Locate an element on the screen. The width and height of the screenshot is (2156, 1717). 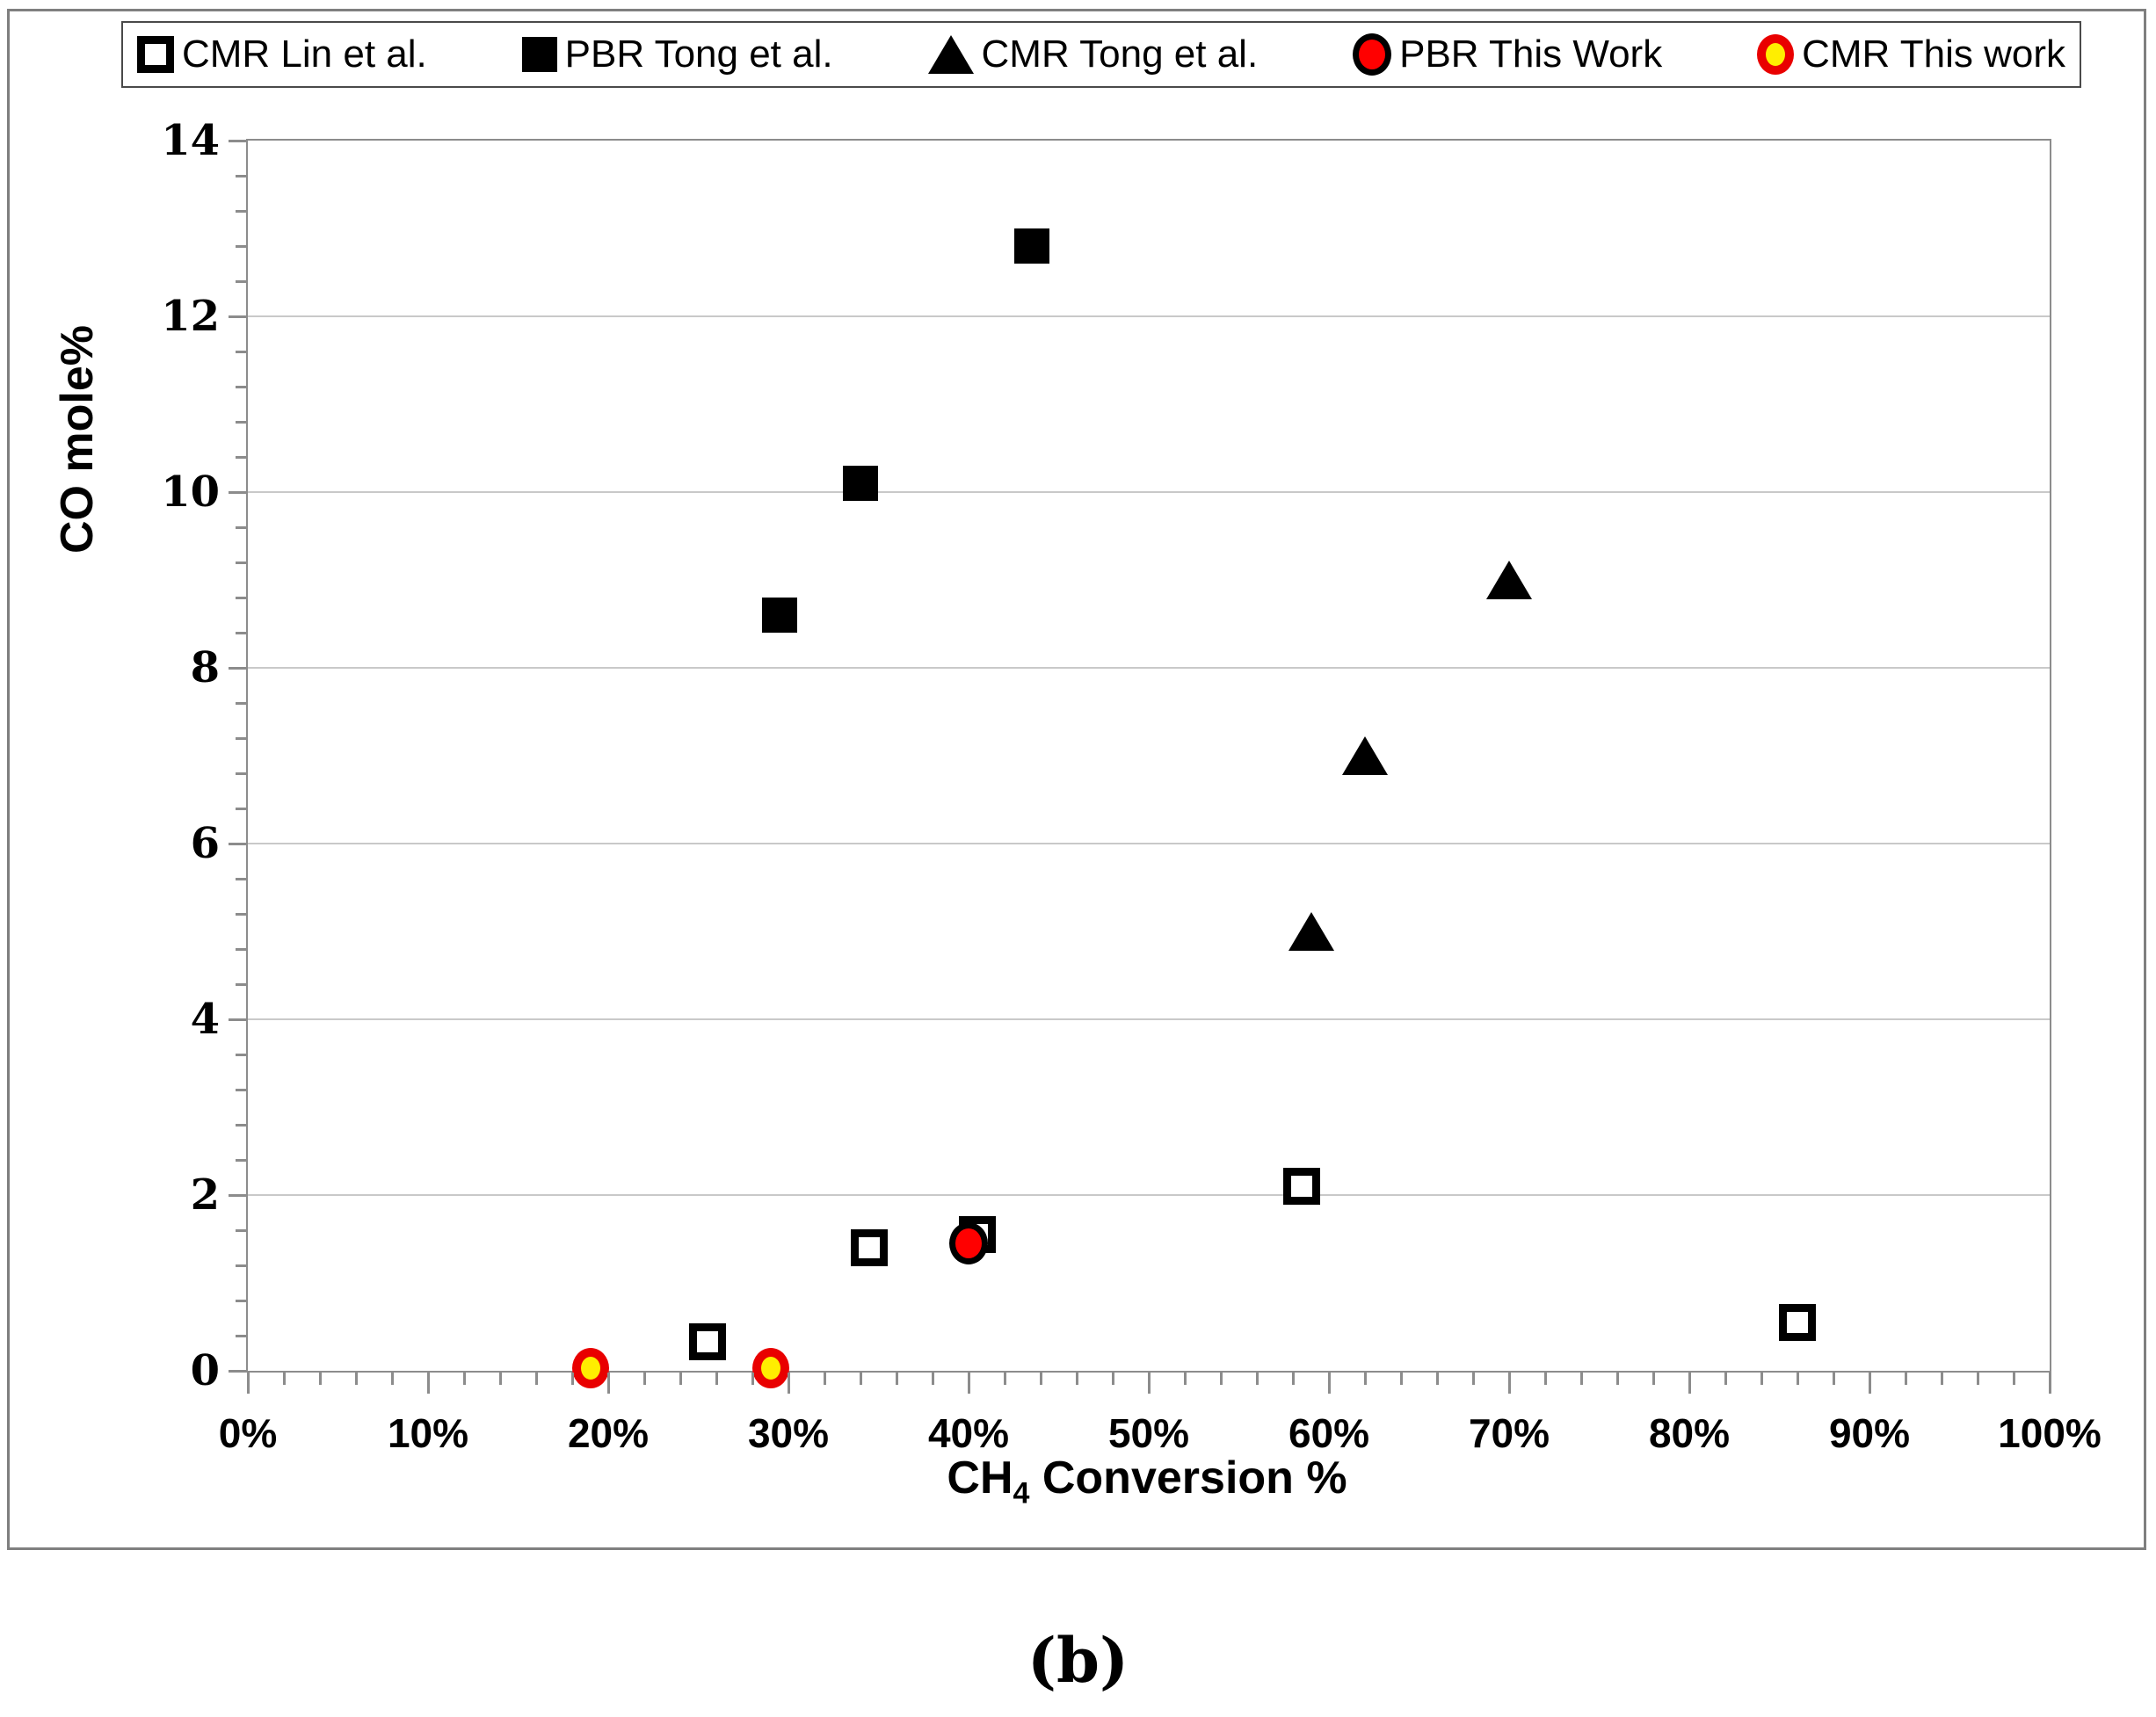
legend-label: PBR Tong et al. is located at coordinates (698, 55).